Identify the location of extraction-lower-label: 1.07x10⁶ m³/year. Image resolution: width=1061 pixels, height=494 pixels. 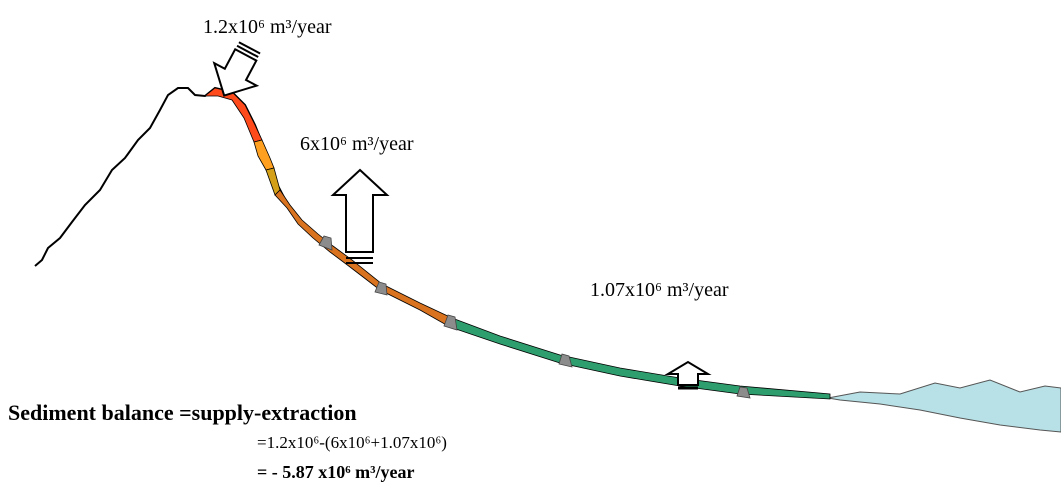
(659, 290).